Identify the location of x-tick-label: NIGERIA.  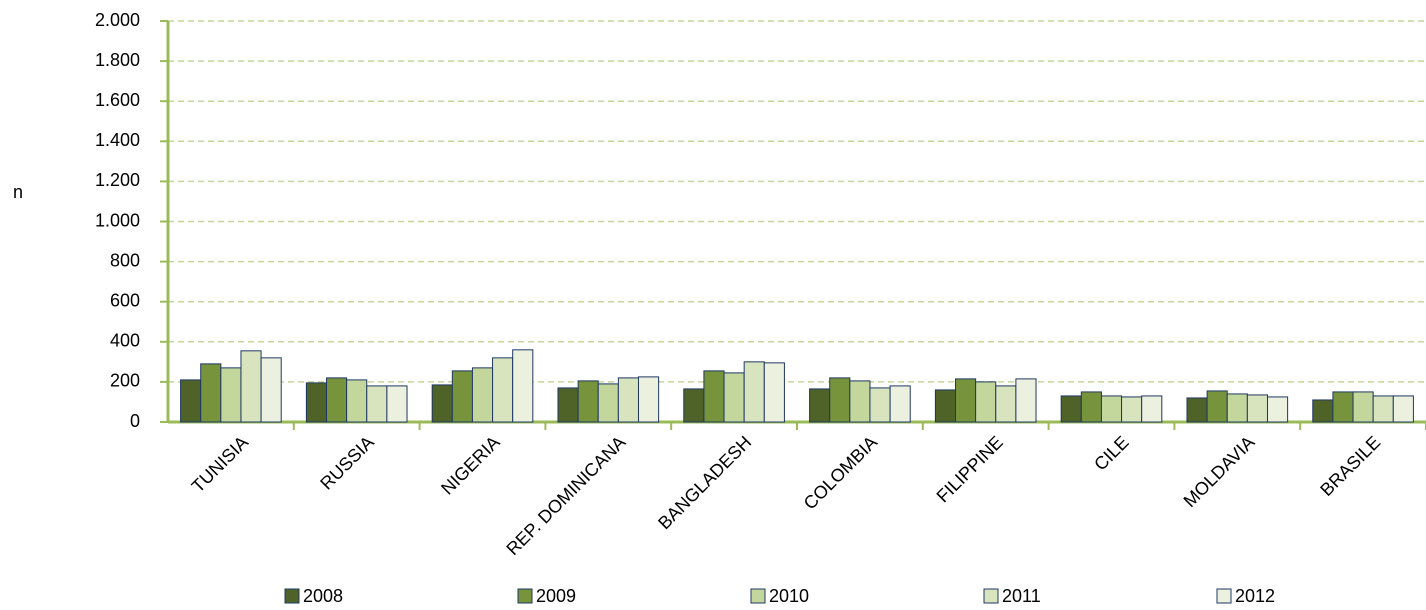
(470, 465).